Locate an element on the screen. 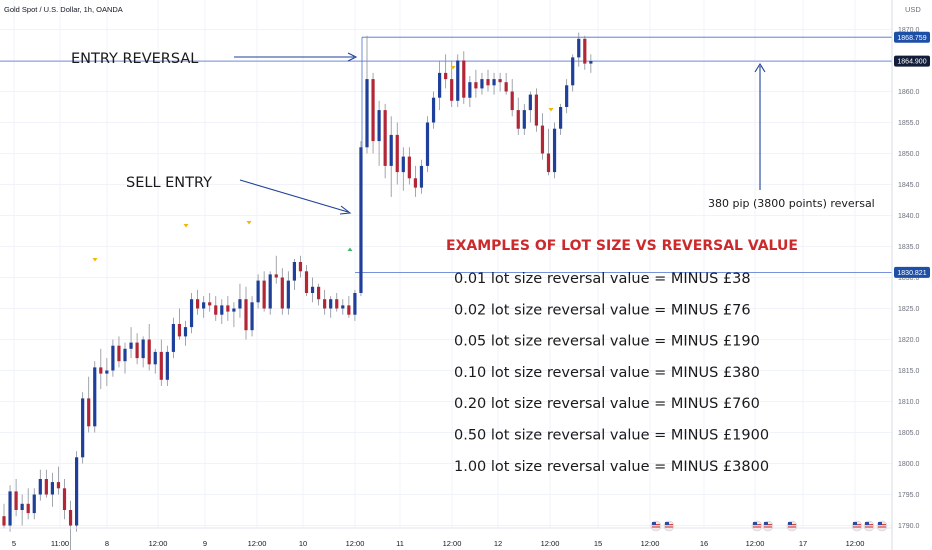 This screenshot has height=550, width=932. x-tick-label: 8 is located at coordinates (107, 543).